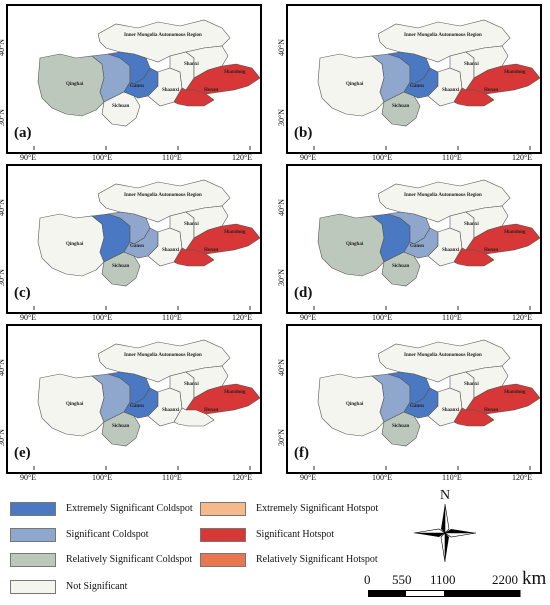  Describe the element at coordinates (303, 133) in the screenshot. I see `panel-label: (b)` at that location.